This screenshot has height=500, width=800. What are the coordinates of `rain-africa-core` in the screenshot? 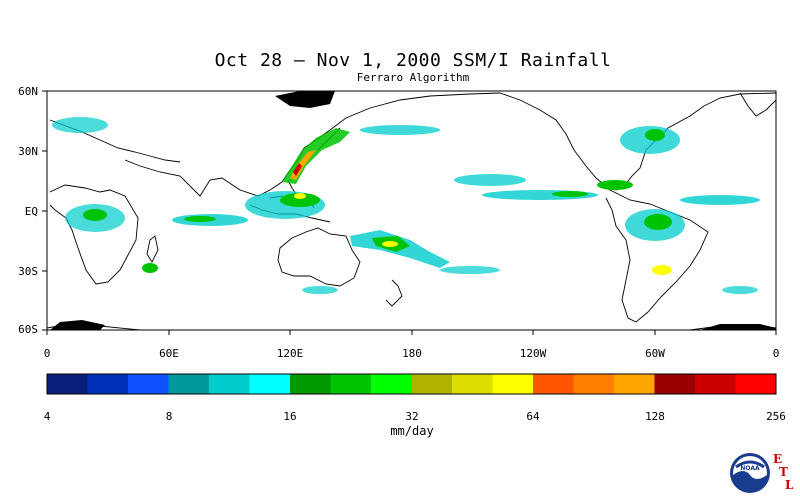 It's located at (95, 215).